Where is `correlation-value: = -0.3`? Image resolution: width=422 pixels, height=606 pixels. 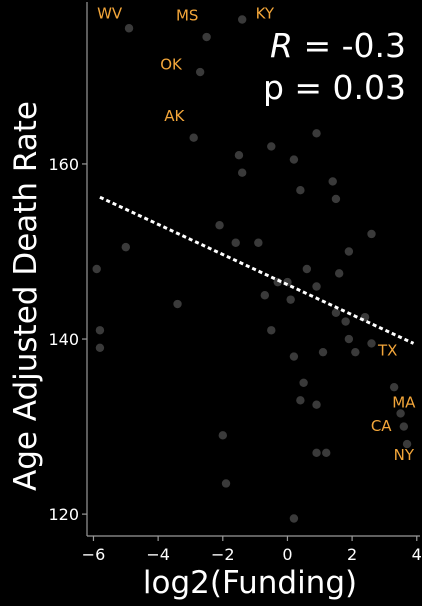 correlation-value: = -0.3 is located at coordinates (349, 45).